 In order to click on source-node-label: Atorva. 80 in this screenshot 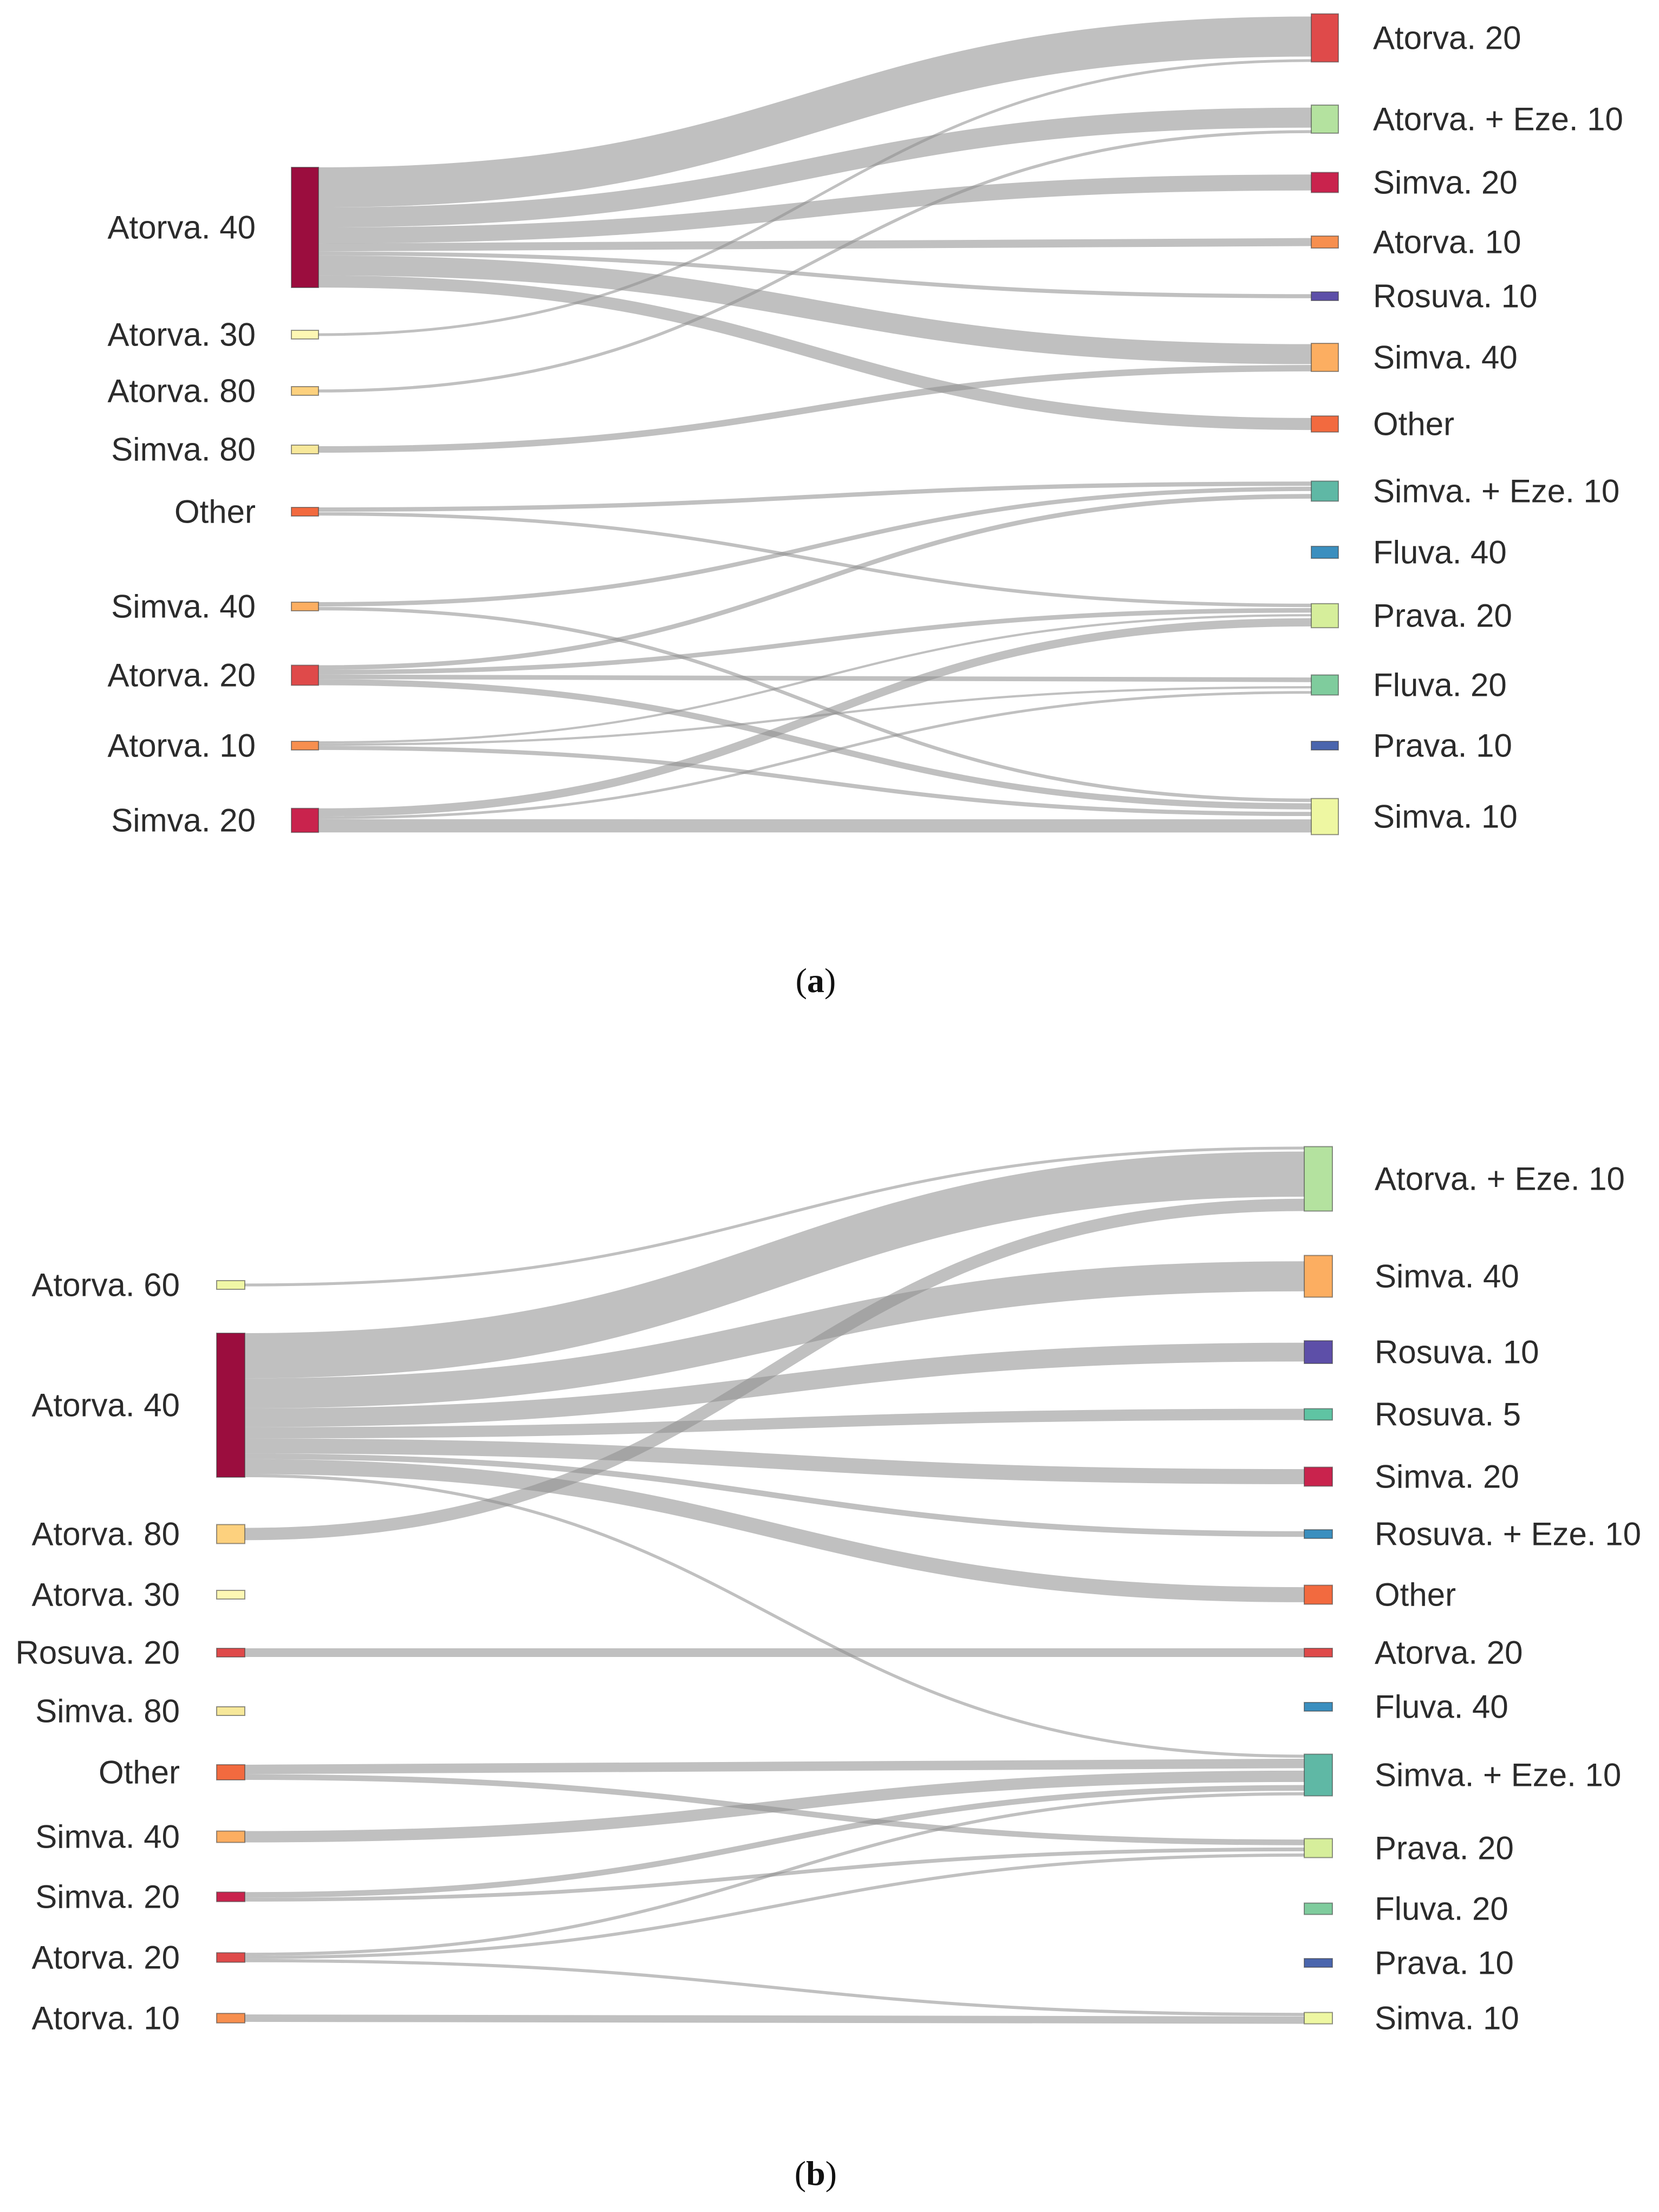, I will do `click(106, 1534)`.